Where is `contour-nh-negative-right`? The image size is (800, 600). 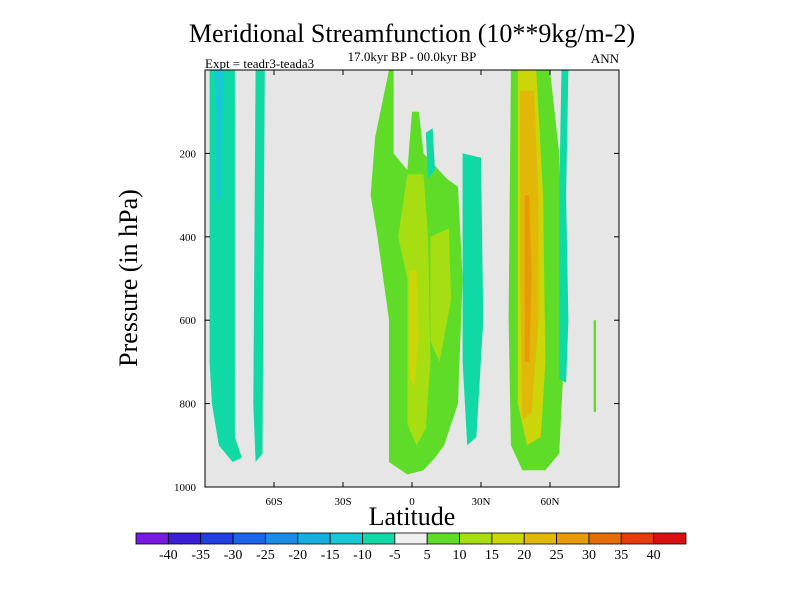
contour-nh-negative-right is located at coordinates (564, 226).